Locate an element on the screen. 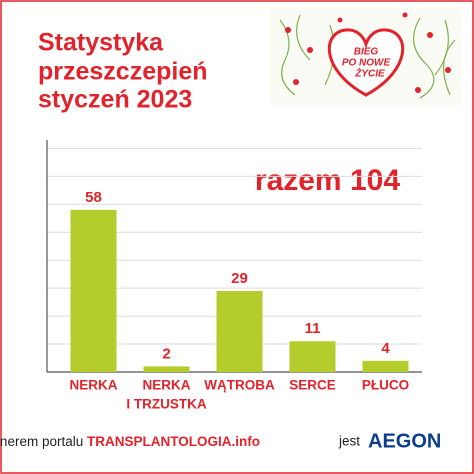 This screenshot has height=474, width=474. x-tick-label: WĄTROBA is located at coordinates (239, 385).